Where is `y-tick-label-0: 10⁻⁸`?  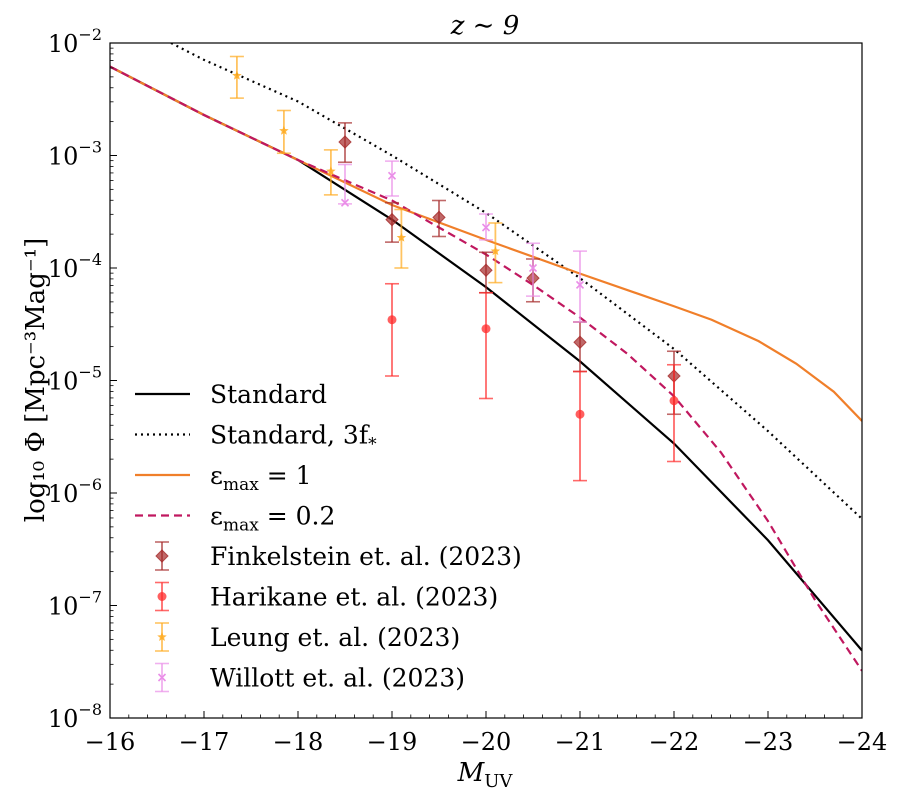
y-tick-label-0: 10⁻⁸ is located at coordinates (75, 716).